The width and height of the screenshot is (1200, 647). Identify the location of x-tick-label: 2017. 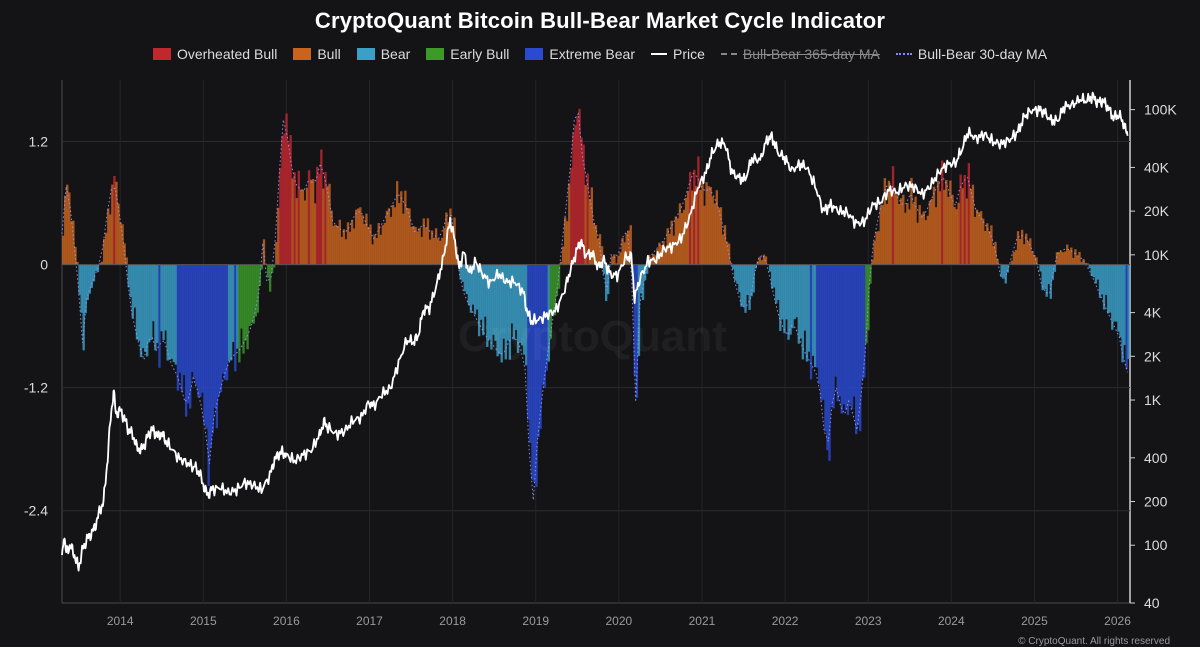
(369, 621).